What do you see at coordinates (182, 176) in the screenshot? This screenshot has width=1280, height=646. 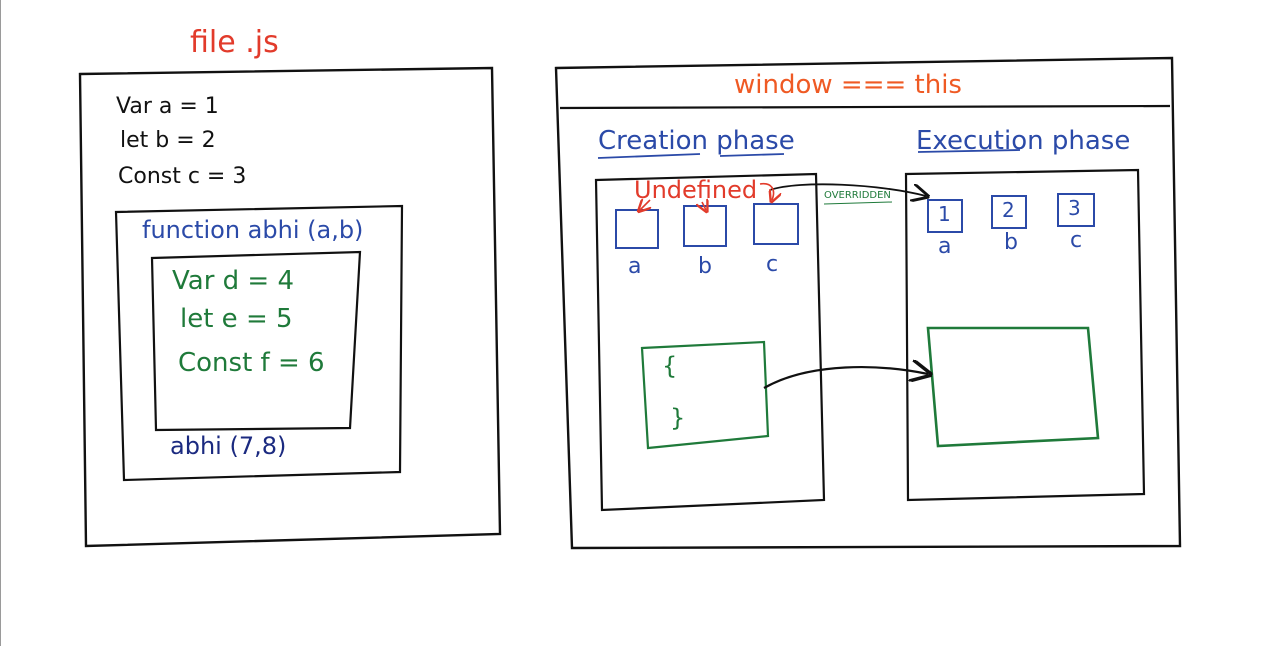 I see `global-var-c: Const c = 3` at bounding box center [182, 176].